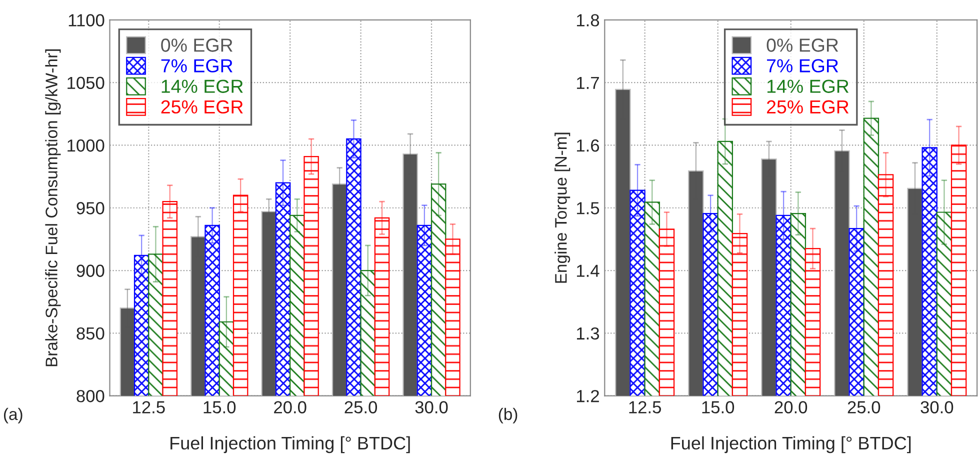  I want to click on text: (a), so click(13, 416).